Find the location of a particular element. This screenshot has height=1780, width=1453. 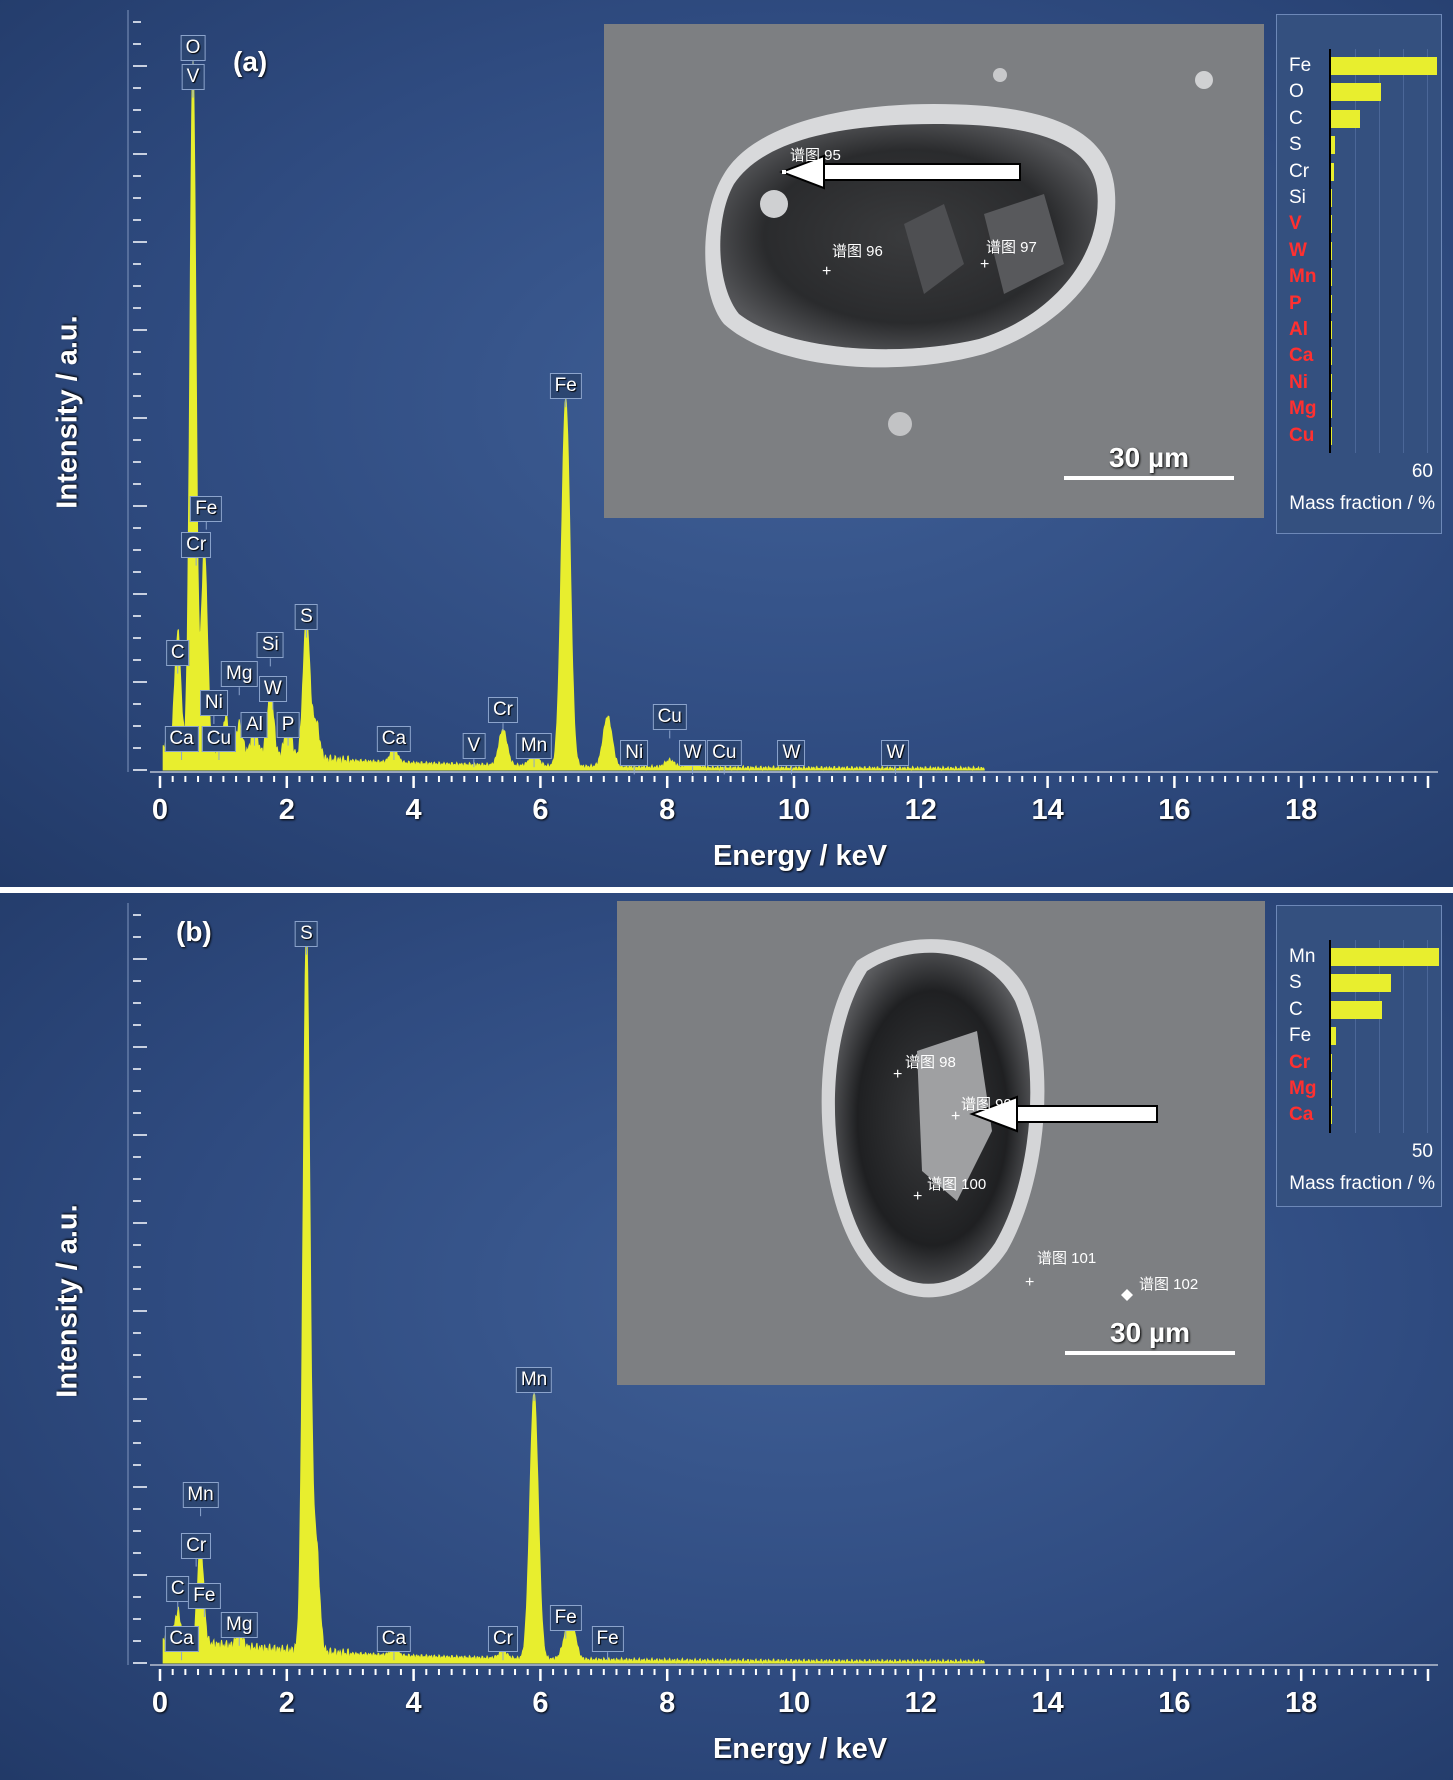

peak-label: S is located at coordinates (306, 933).